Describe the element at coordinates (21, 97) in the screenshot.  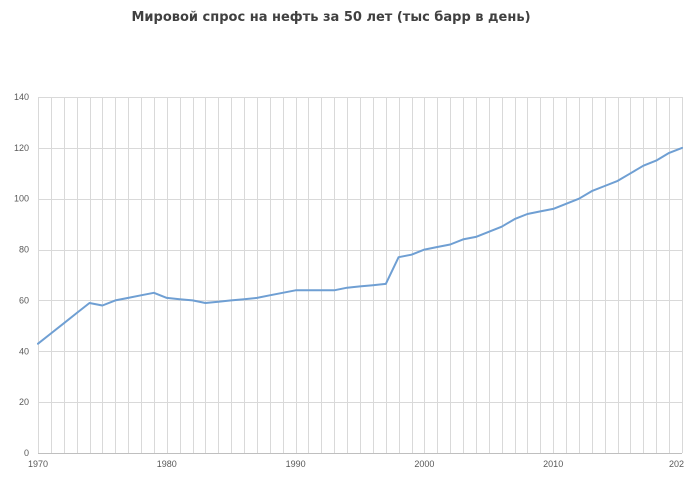
I see `y-tick-label-140: 140` at that location.